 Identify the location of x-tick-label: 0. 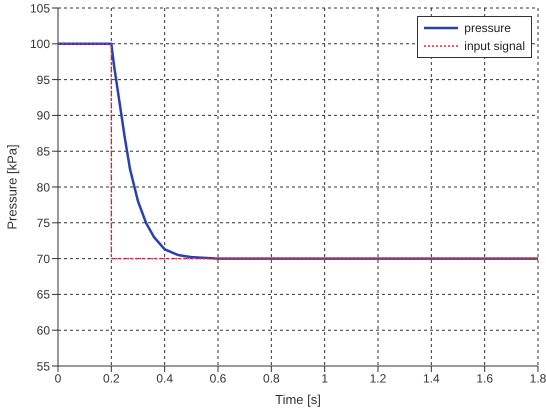
(58, 379).